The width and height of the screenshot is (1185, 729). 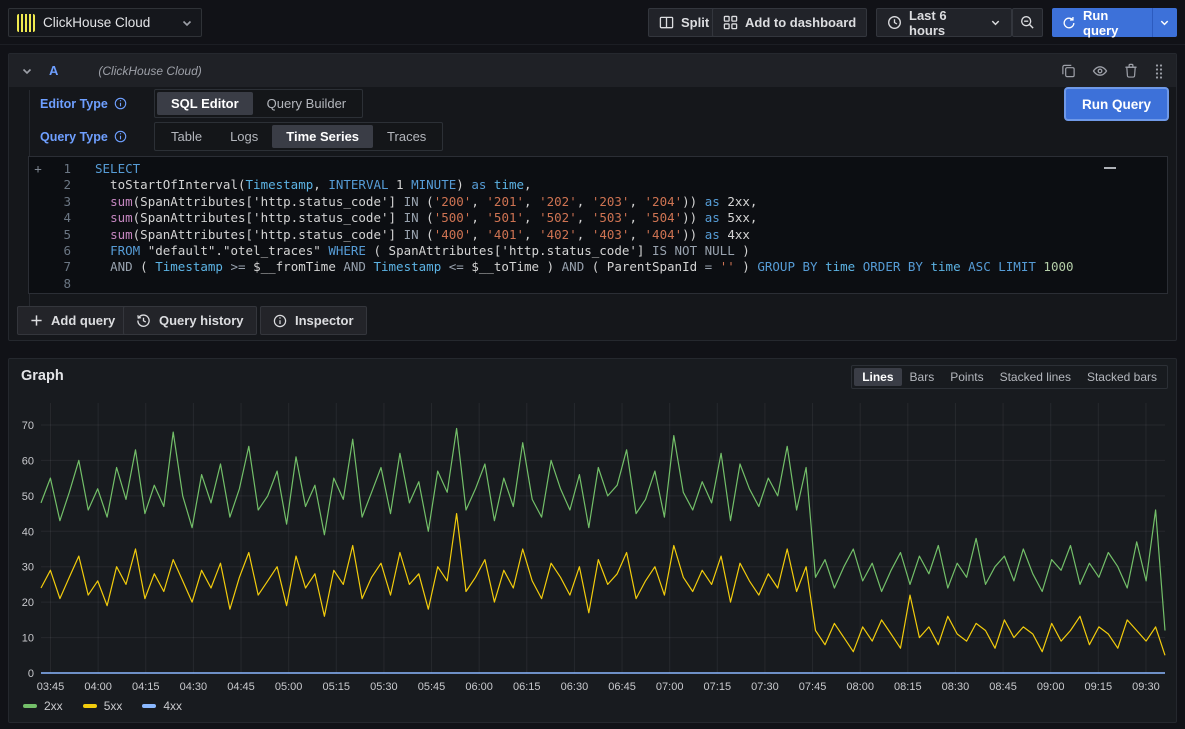 What do you see at coordinates (97, 22) in the screenshot?
I see `datasource-name: ClickHouse Cloud` at bounding box center [97, 22].